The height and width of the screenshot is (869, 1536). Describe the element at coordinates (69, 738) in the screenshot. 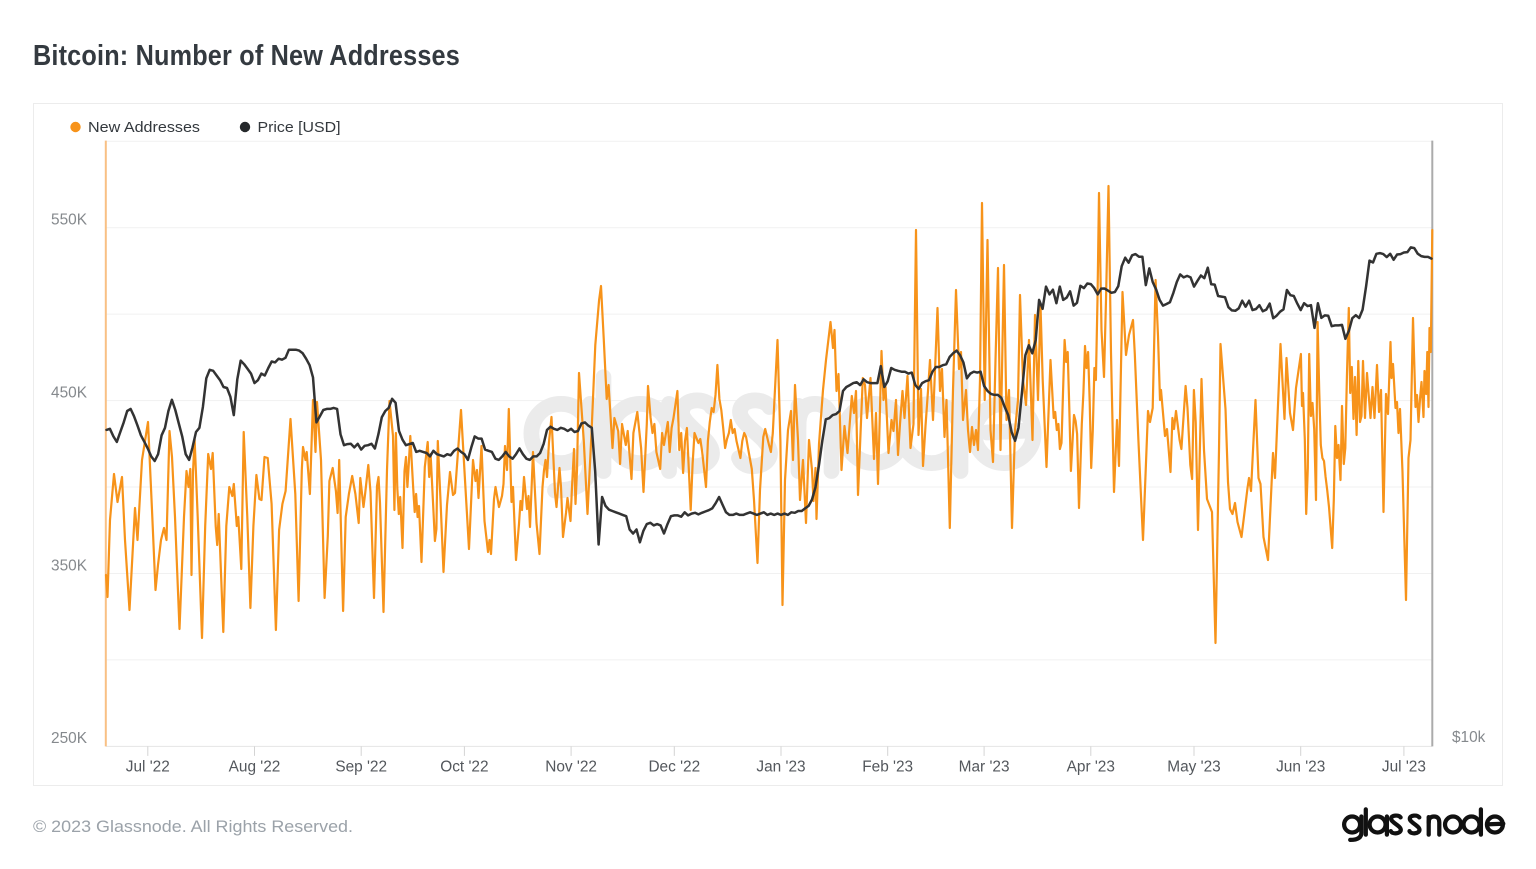

I see `svg-text: 250K` at that location.